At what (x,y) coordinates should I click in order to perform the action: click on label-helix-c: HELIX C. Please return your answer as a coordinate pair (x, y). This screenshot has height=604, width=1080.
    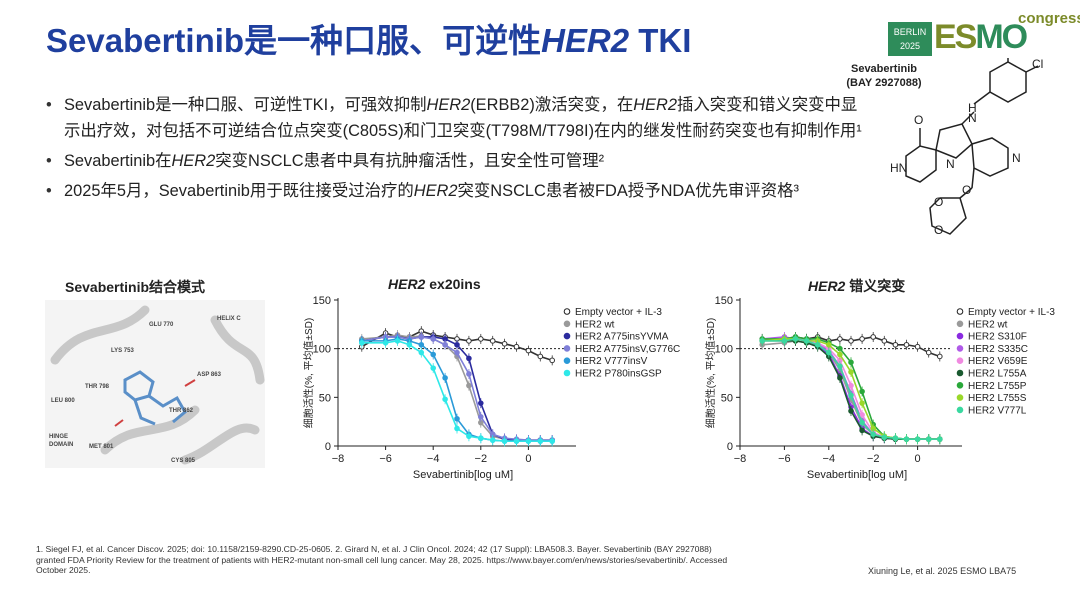
    Looking at the image, I should click on (229, 319).